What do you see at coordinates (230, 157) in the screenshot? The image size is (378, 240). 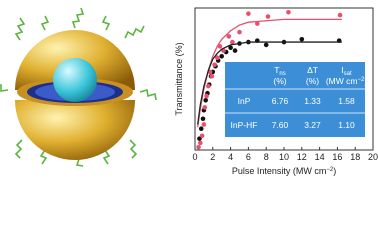 I see `x-tick-label: 4` at bounding box center [230, 157].